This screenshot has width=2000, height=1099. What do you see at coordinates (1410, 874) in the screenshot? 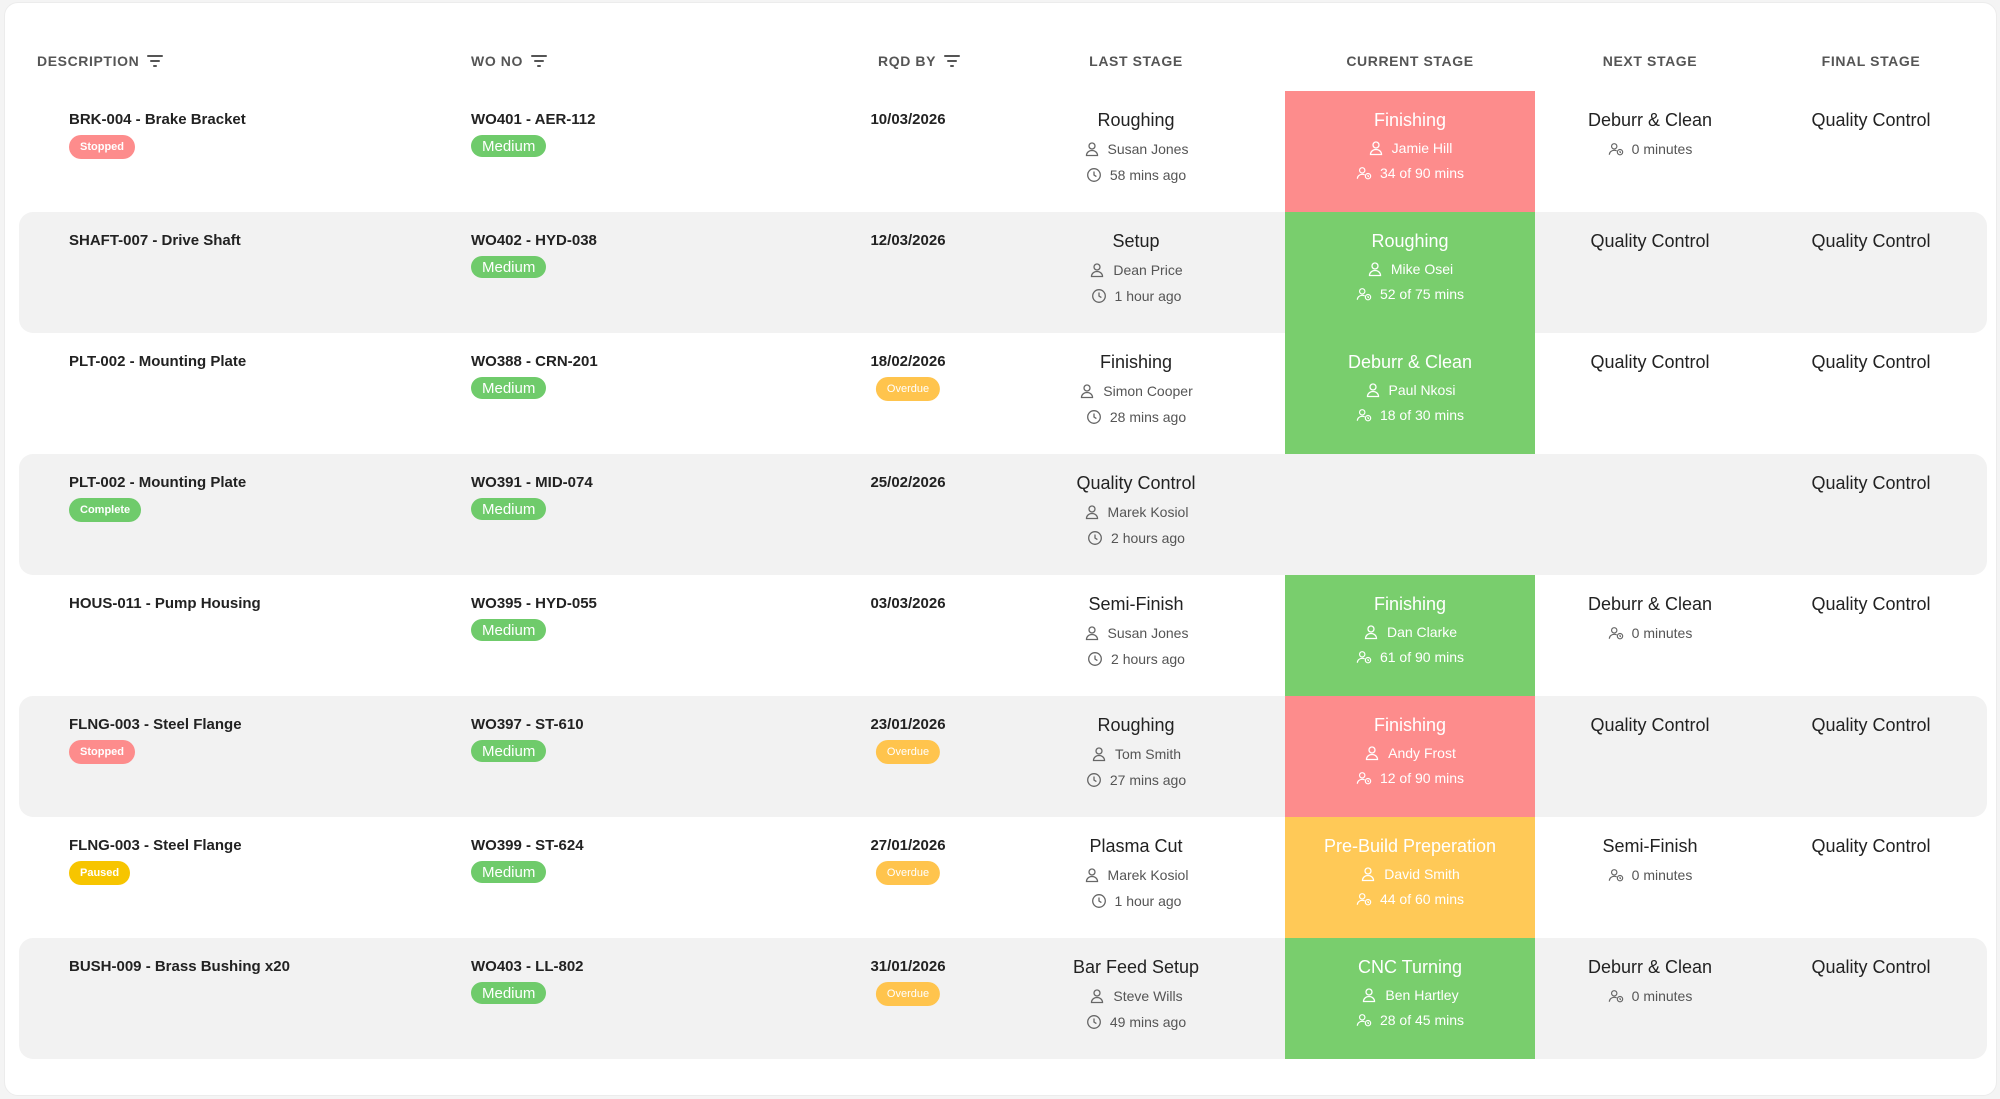
I see `current-stage-operator: David Smith` at bounding box center [1410, 874].